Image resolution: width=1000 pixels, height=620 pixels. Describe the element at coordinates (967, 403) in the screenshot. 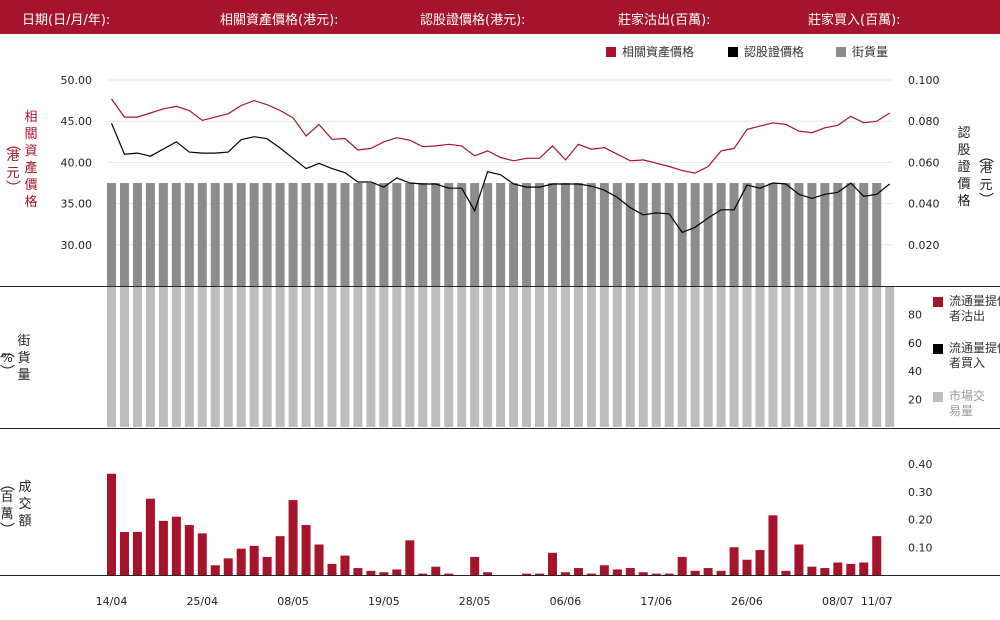

I see `legend-market-label: 市場交易量` at that location.